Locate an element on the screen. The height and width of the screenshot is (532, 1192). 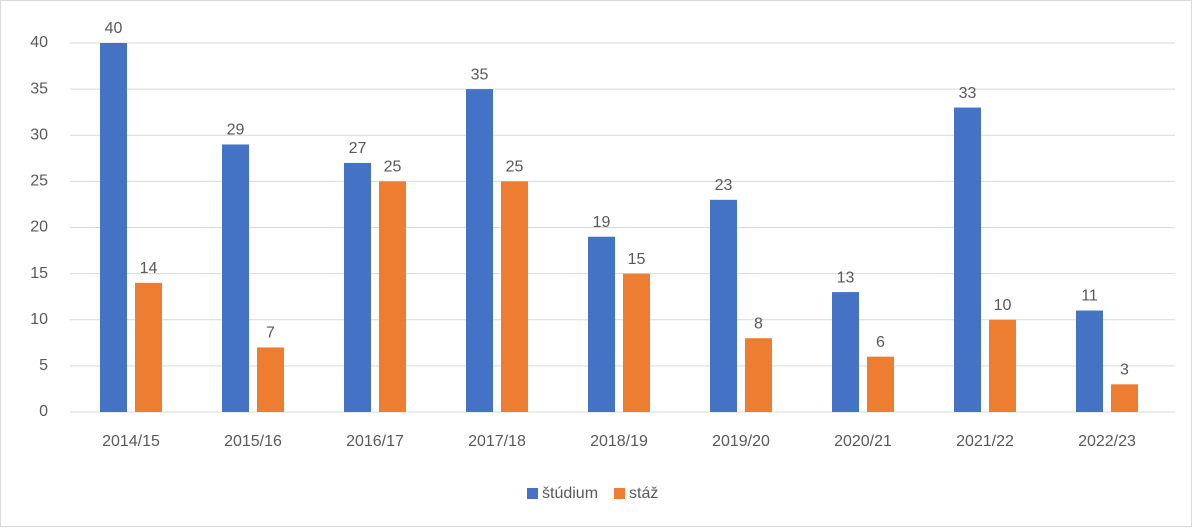
y-tick-label: 10 is located at coordinates (39, 319).